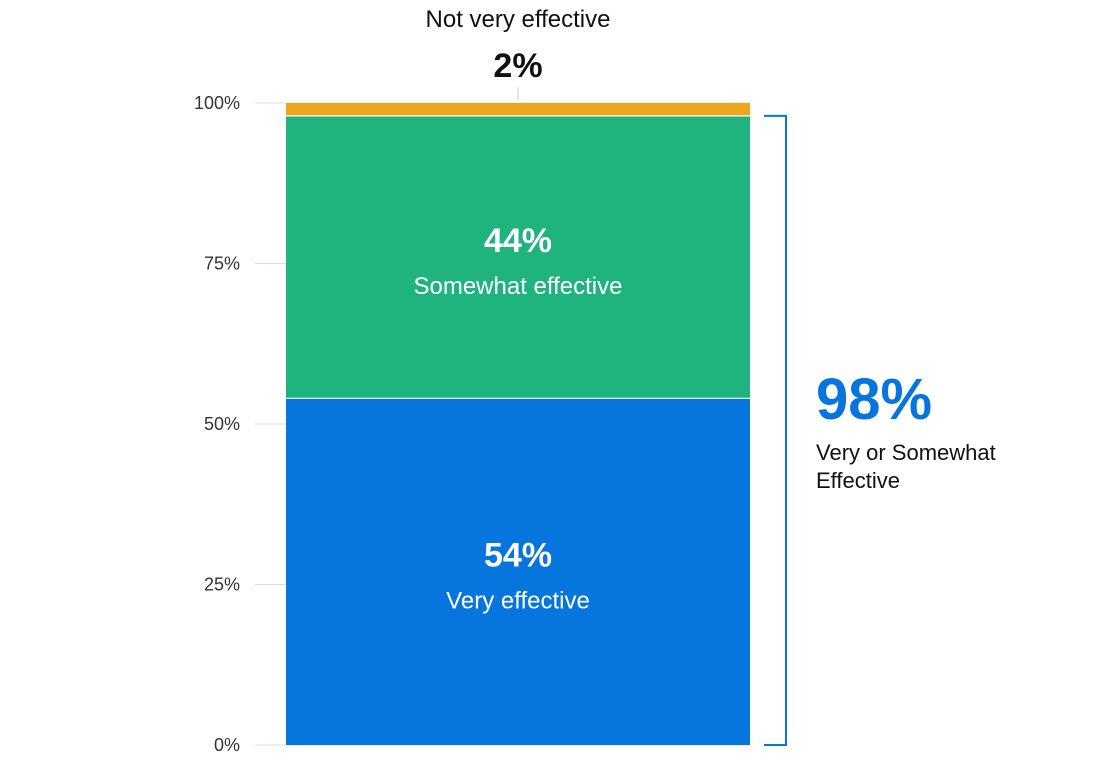 The image size is (1116, 780). I want to click on category-label-somewhat-effective: Somewhat effective, so click(517, 286).